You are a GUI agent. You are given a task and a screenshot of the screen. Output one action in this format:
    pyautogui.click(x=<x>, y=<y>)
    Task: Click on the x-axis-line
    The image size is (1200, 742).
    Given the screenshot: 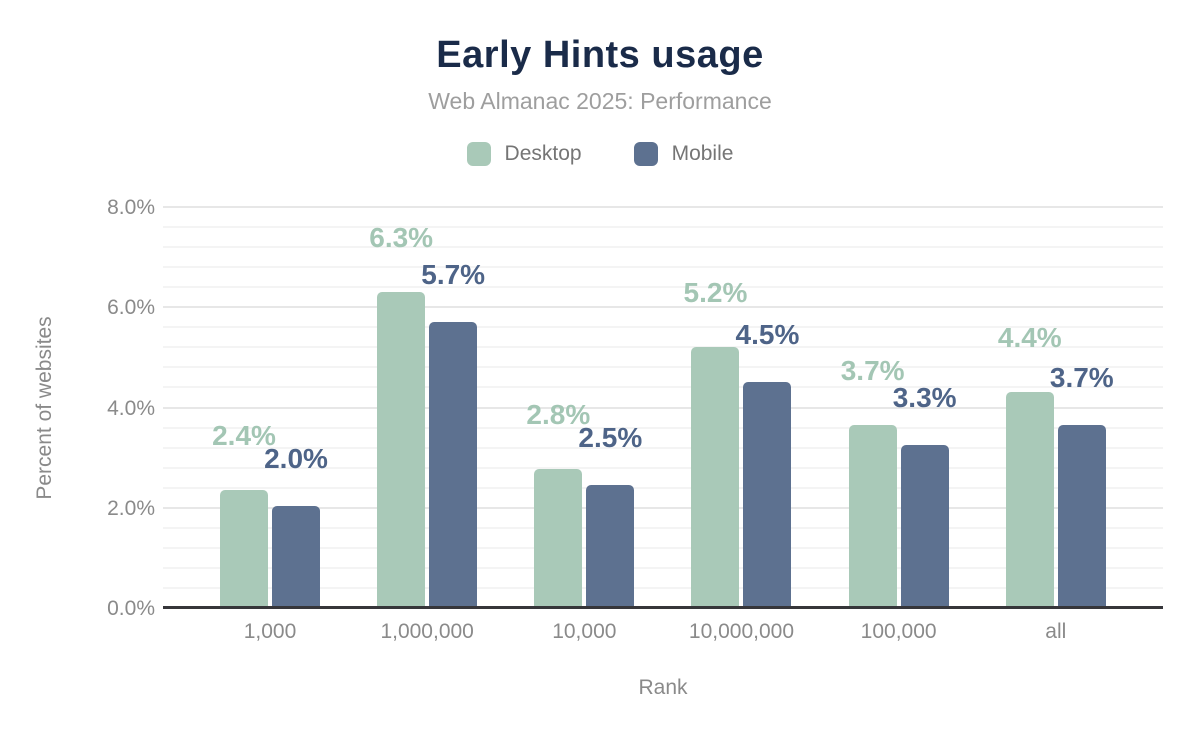 What is the action you would take?
    pyautogui.click(x=663, y=607)
    